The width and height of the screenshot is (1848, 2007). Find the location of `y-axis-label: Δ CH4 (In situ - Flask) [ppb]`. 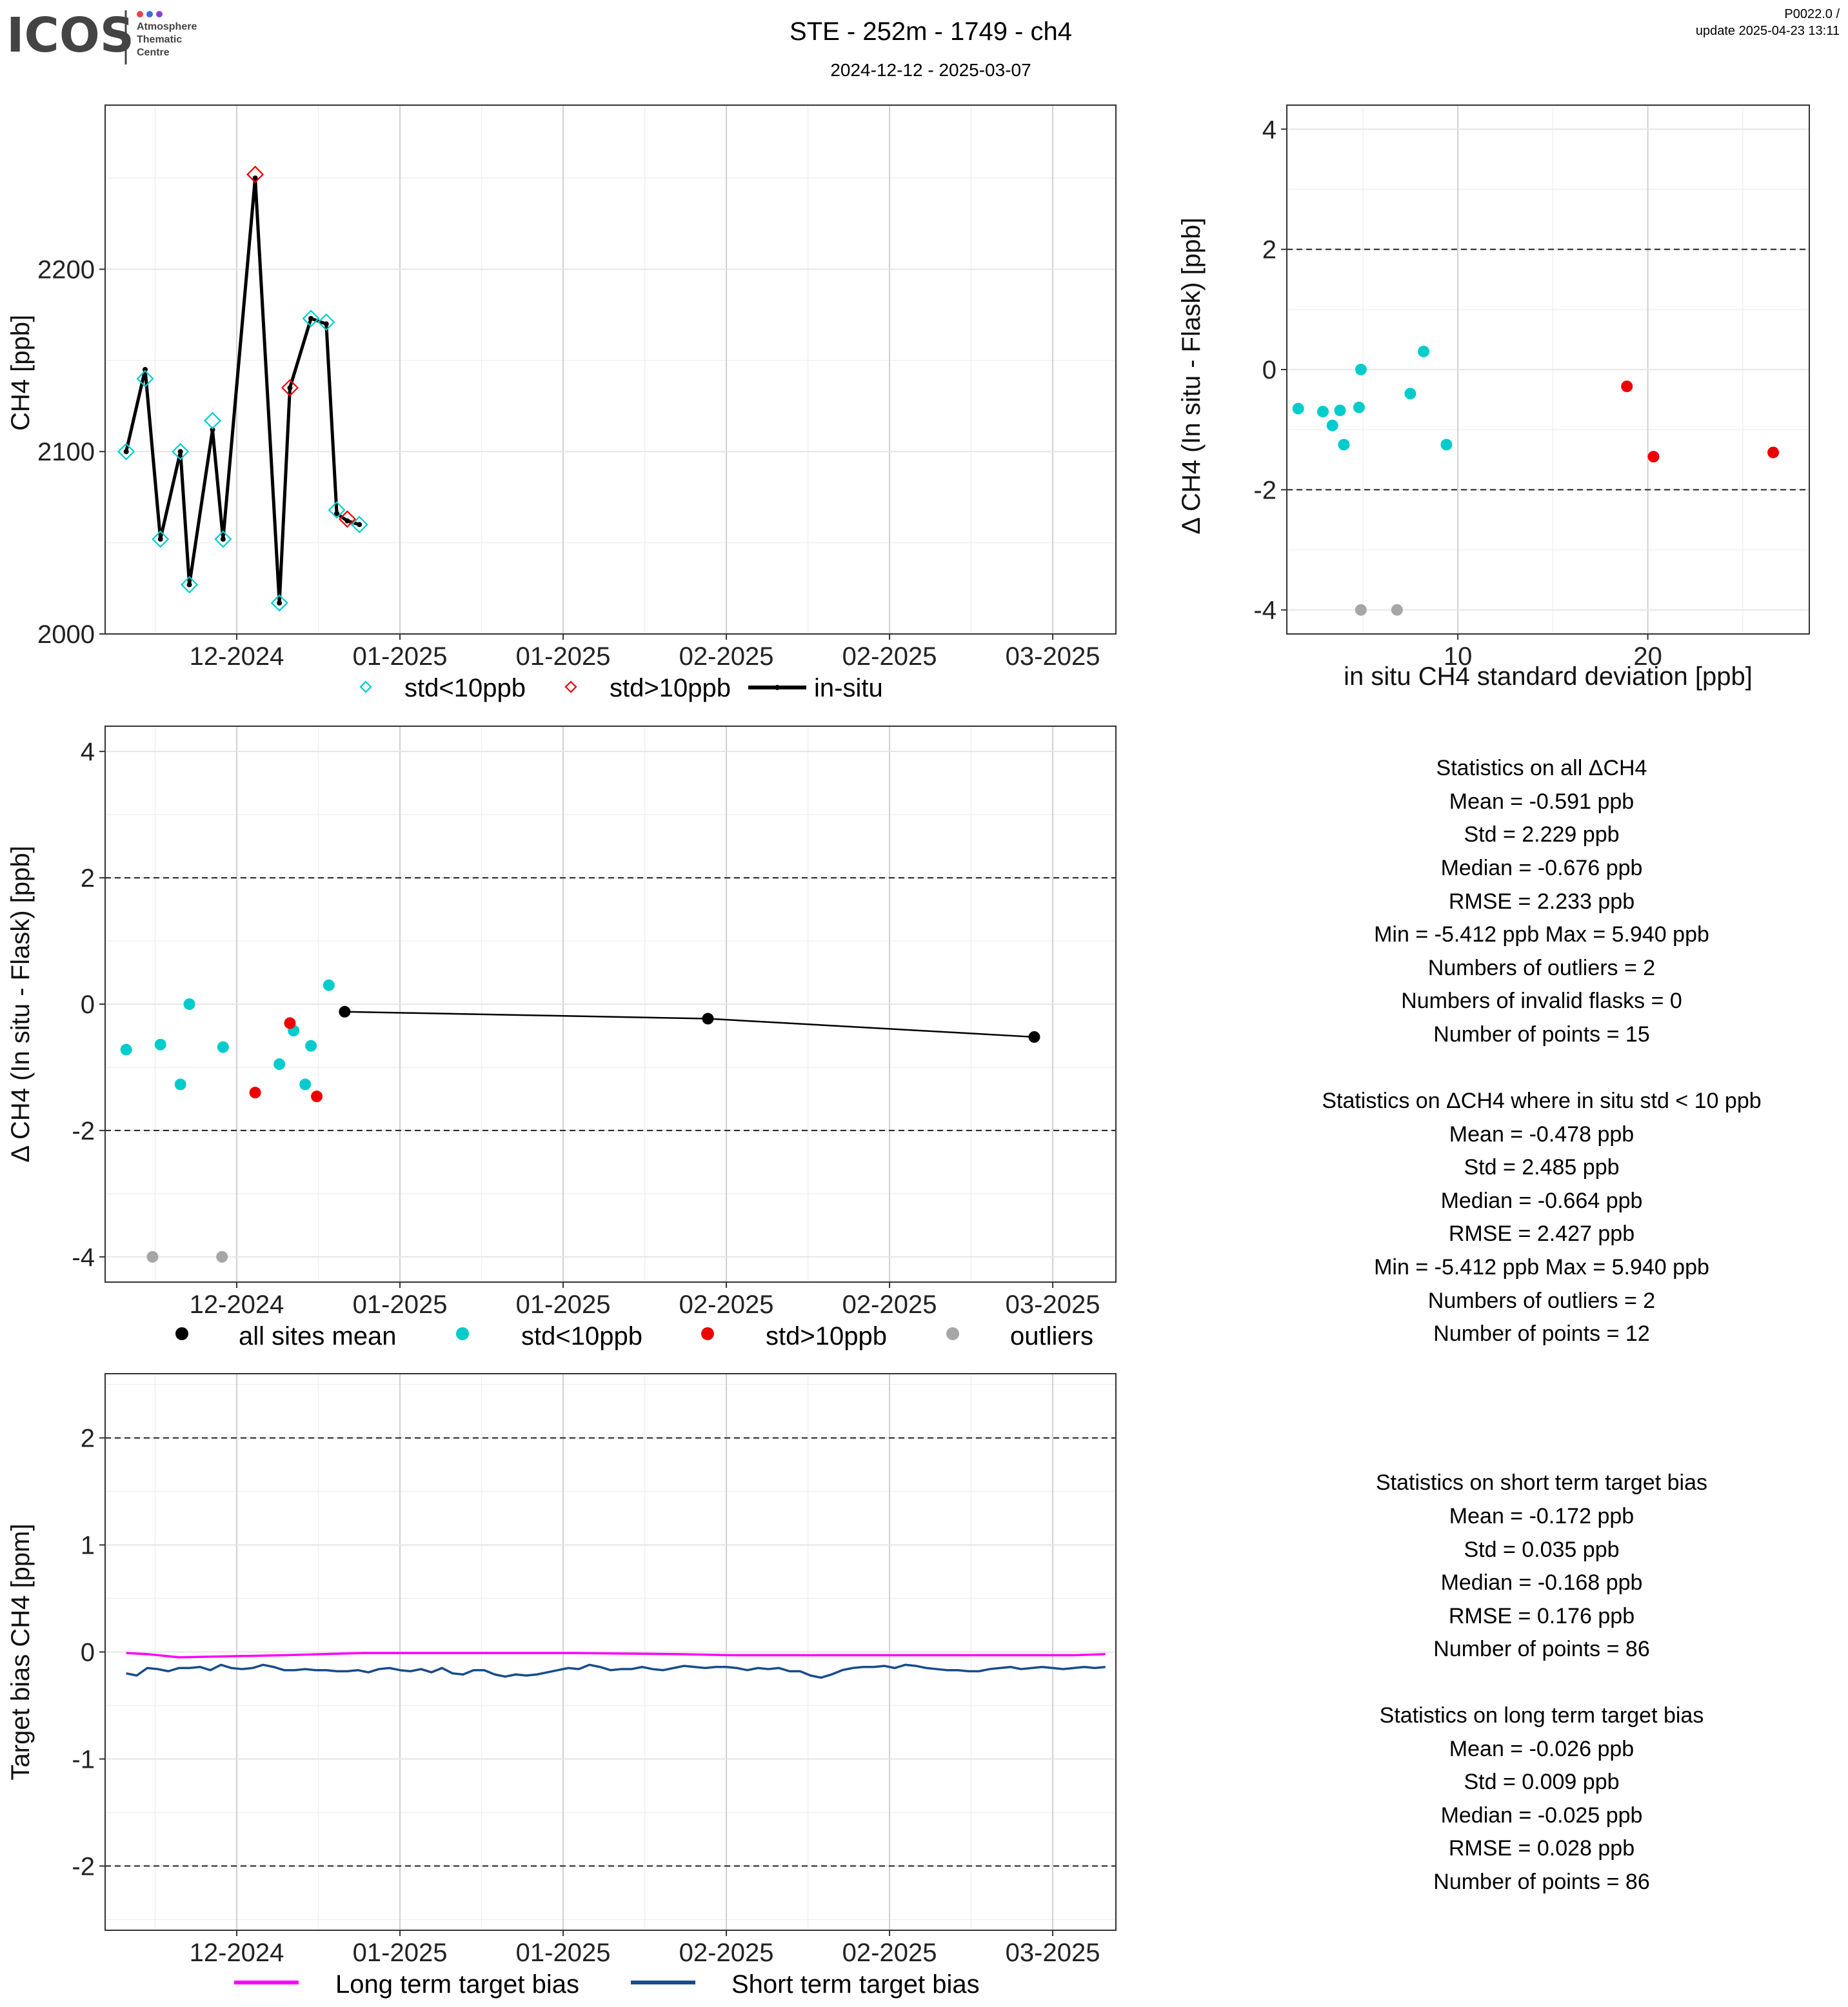

y-axis-label: Δ CH4 (In situ - Flask) [ppb] is located at coordinates (20, 1003).